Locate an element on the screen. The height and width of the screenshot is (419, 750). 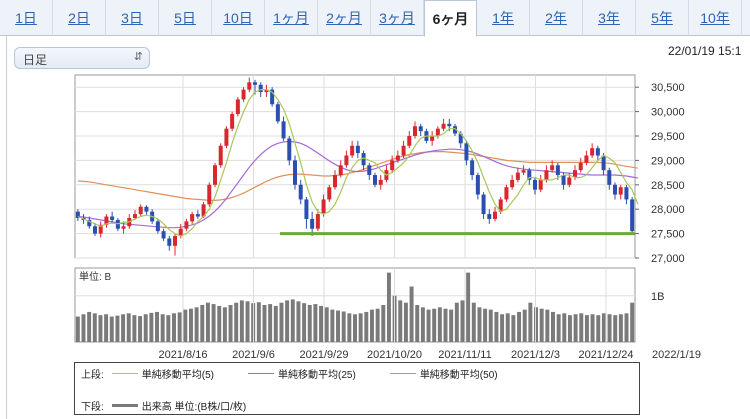
price-tick-label: 27,500 is located at coordinates (668, 235).